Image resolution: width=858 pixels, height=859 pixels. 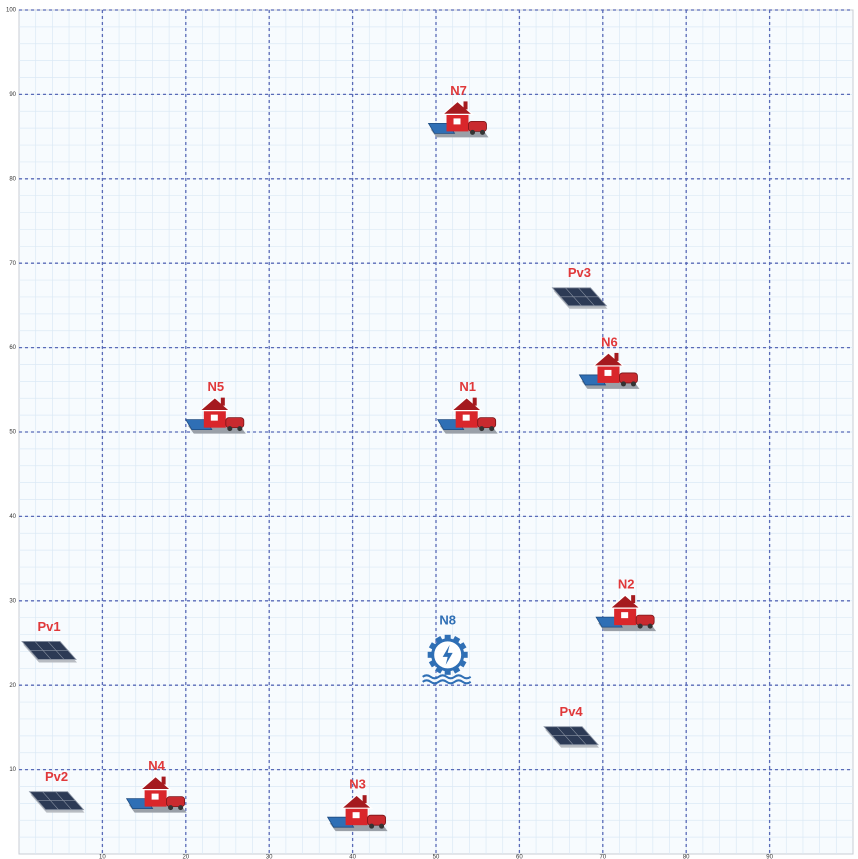 I want to click on y-tick-label: 30, so click(x=12, y=601).